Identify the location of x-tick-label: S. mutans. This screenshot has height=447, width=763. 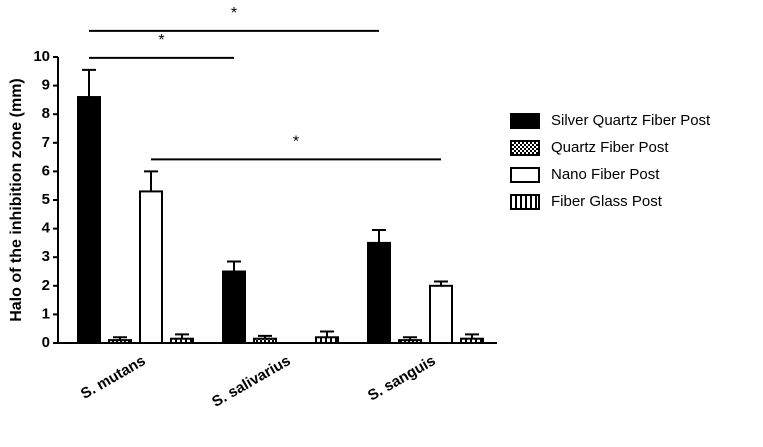
(113, 377).